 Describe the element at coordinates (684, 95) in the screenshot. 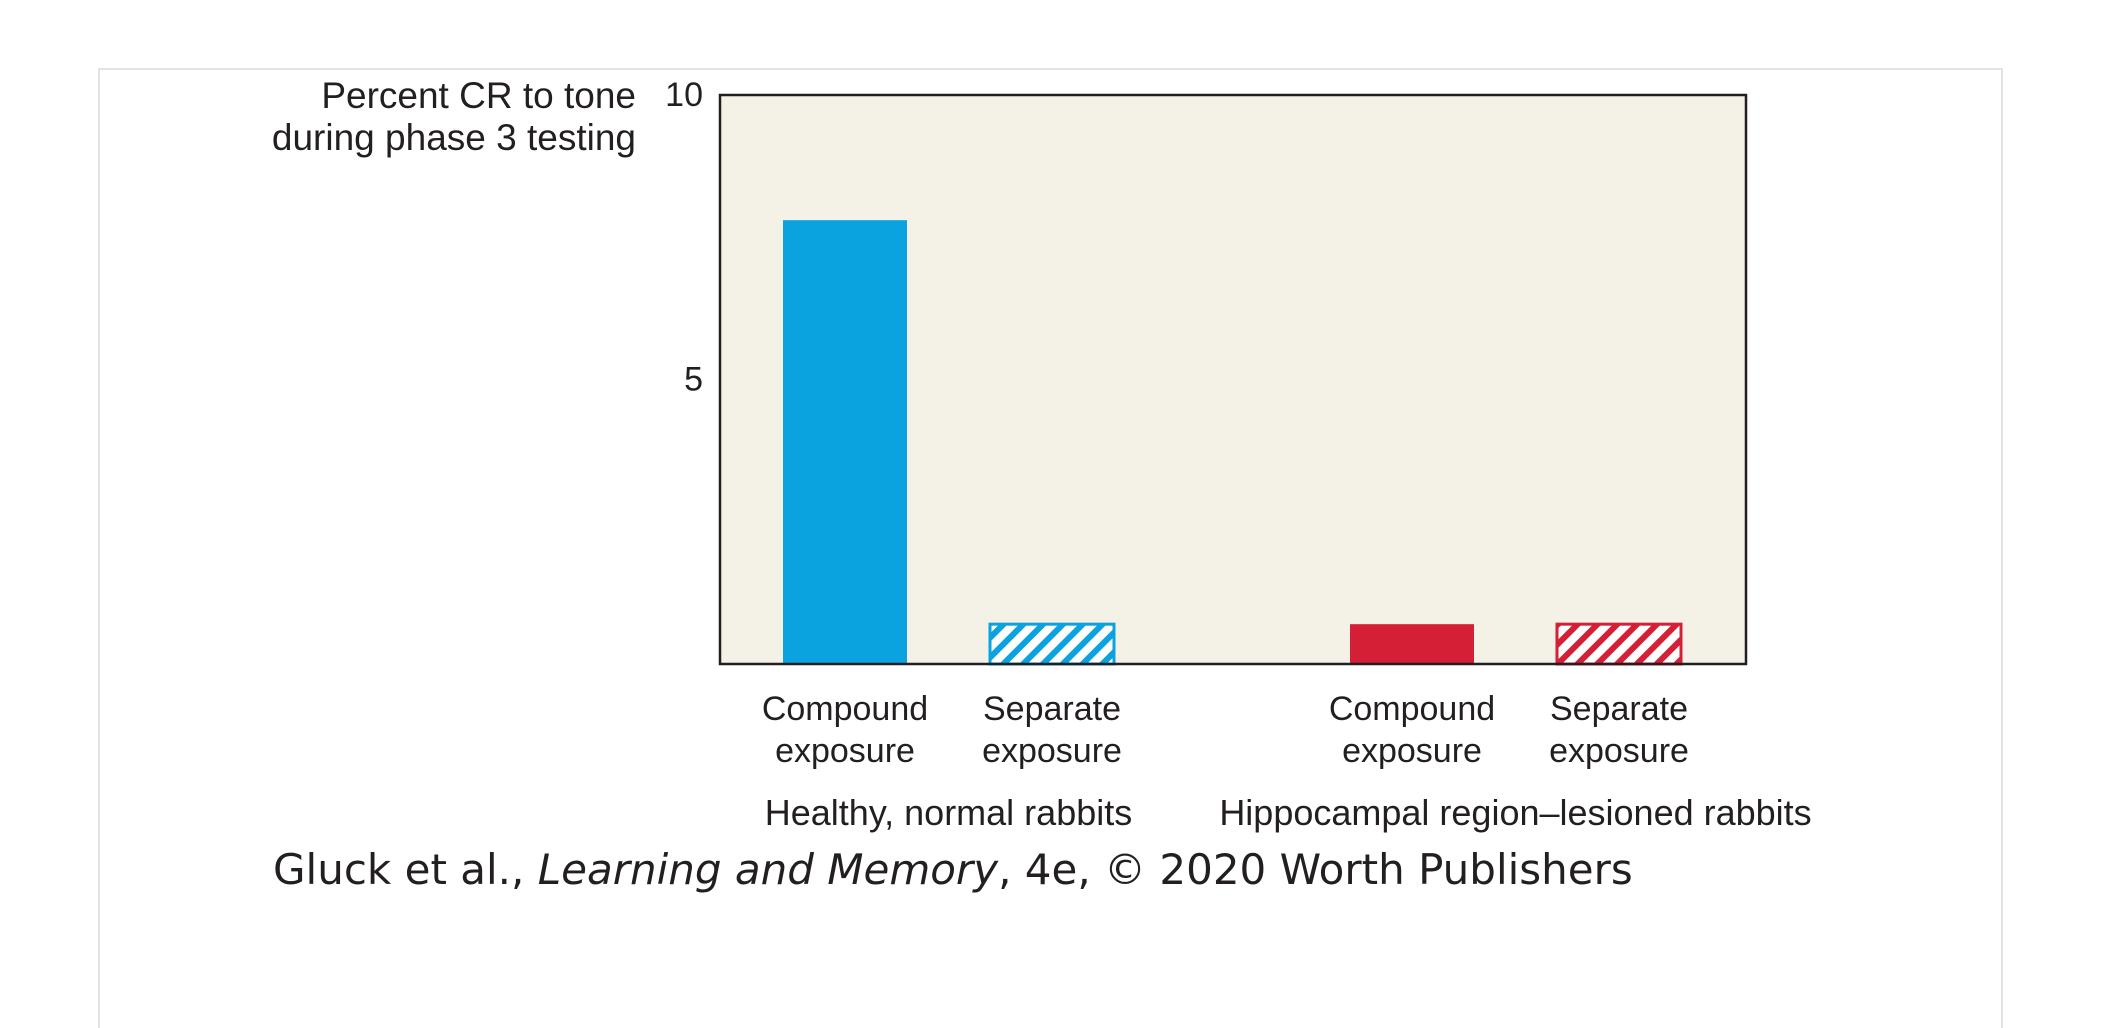

I see `y-tick-label: 10` at that location.